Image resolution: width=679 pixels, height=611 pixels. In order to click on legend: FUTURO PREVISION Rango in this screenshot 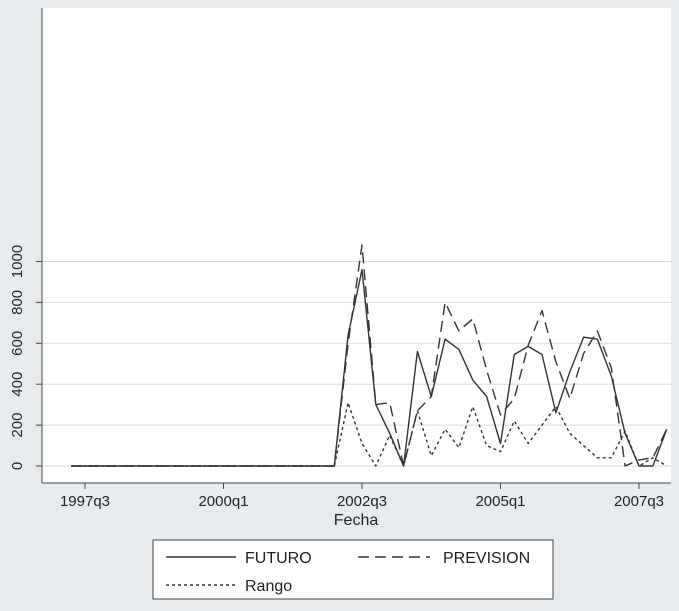, I will do `click(353, 569)`.